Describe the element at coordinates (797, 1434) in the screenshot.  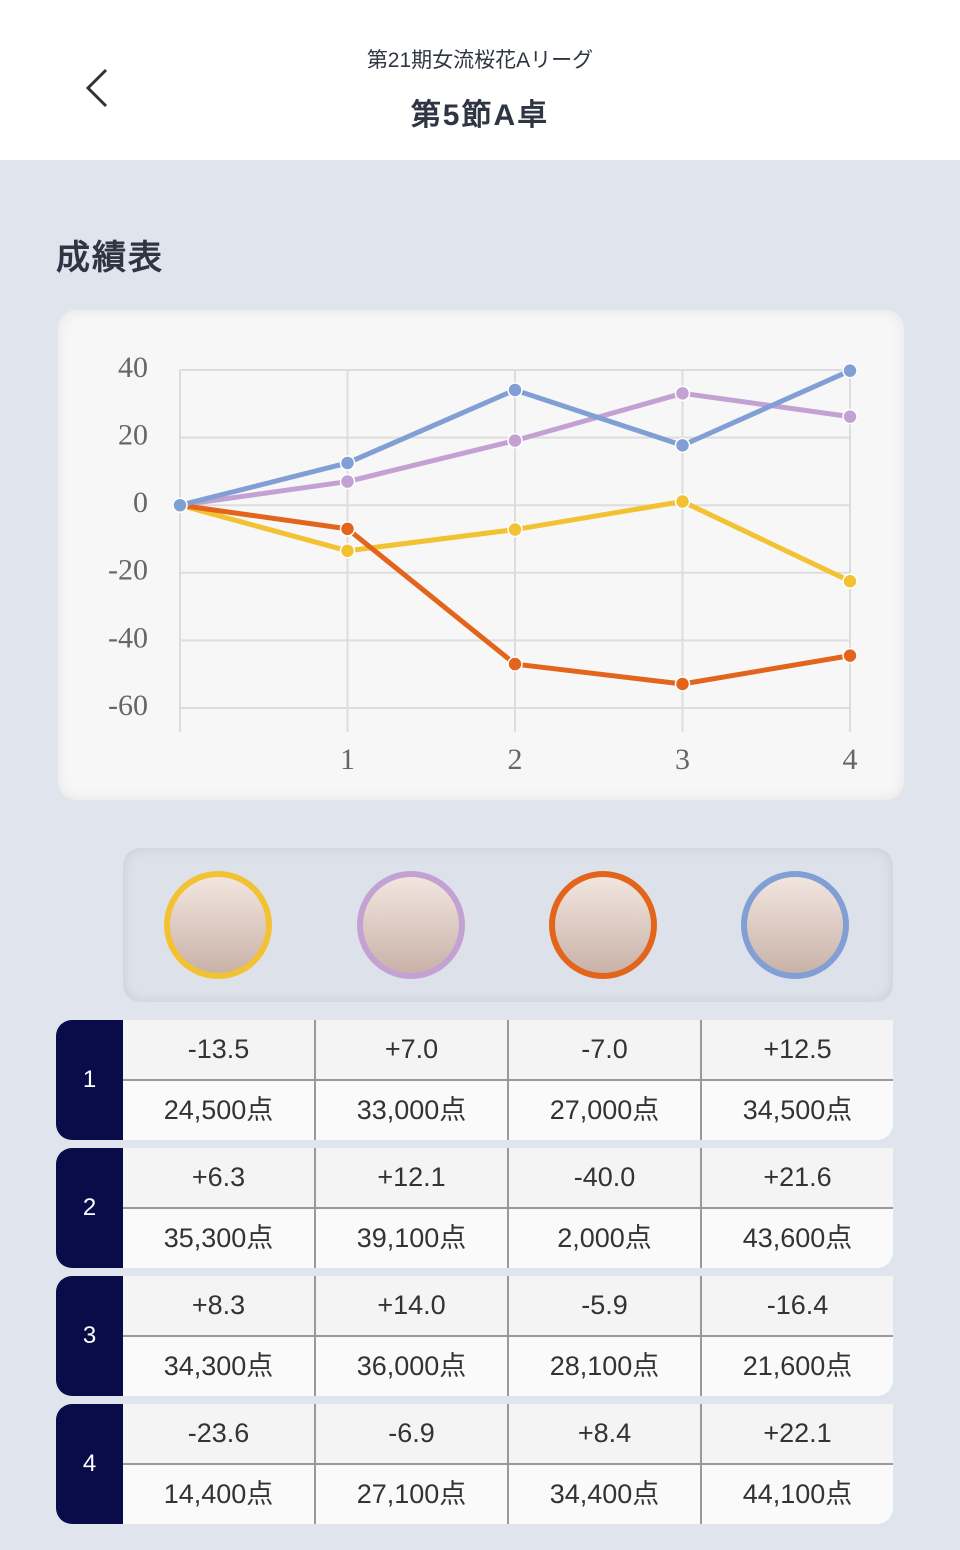
I see `score-delta: +22.1` at that location.